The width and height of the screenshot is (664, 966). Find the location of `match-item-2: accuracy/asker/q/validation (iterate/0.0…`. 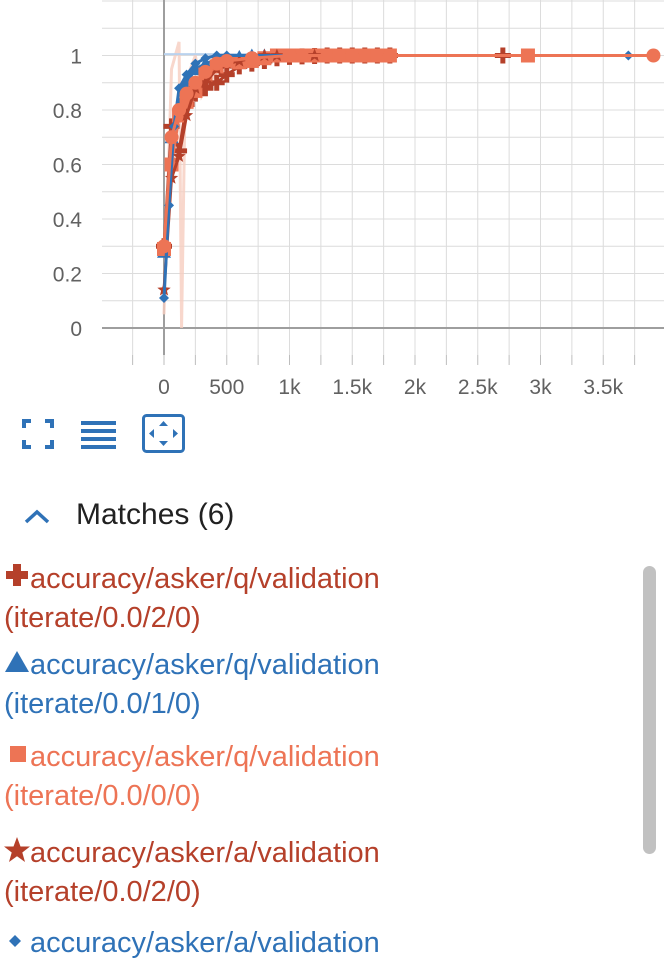

match-item-2: accuracy/asker/q/validation (iterate/0.0… is located at coordinates (319, 777).